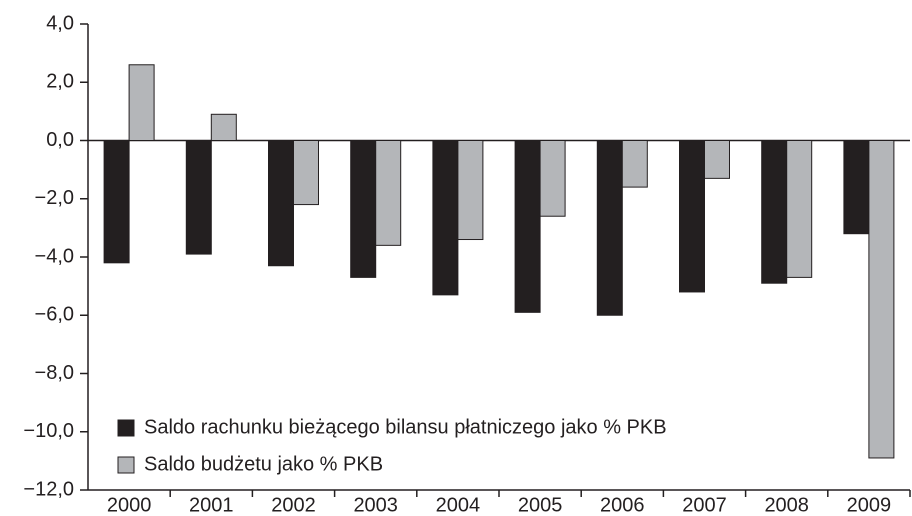 Image resolution: width=912 pixels, height=516 pixels. What do you see at coordinates (704, 505) in the screenshot?
I see `x-tick-label: 2007` at bounding box center [704, 505].